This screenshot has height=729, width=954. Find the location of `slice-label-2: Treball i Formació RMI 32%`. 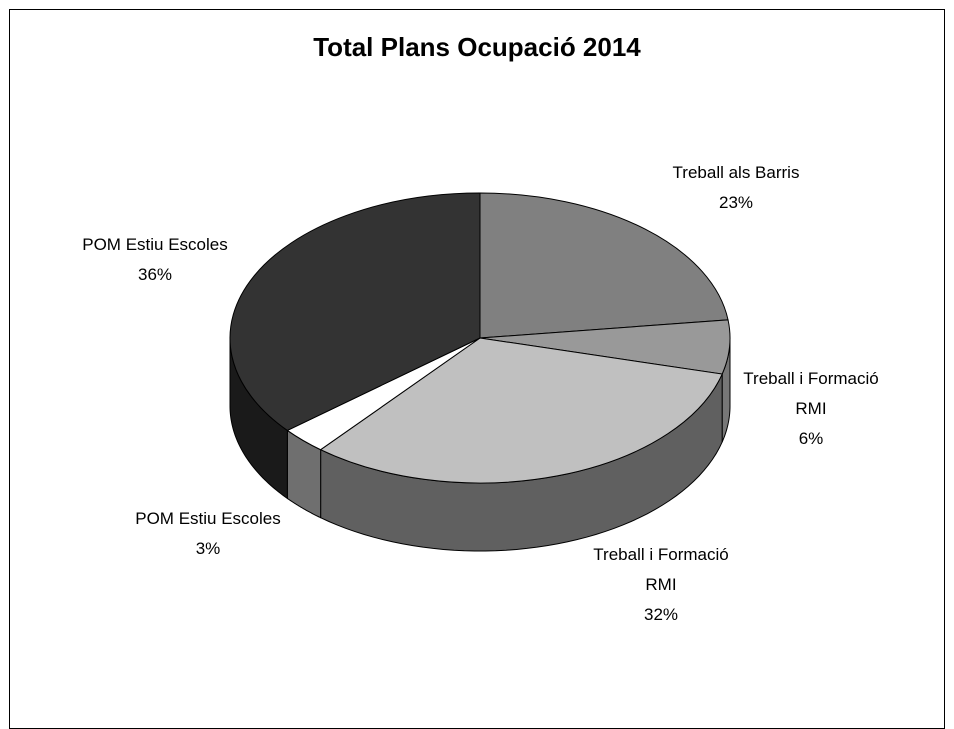

slice-label-2: Treball i Formació RMI 32% is located at coordinates (660, 584).